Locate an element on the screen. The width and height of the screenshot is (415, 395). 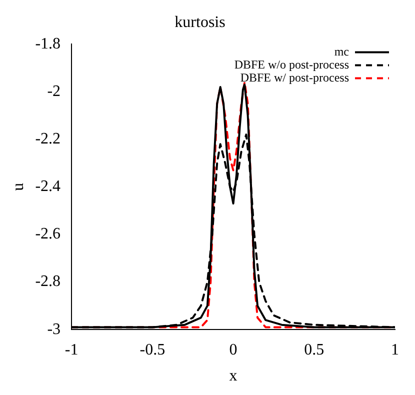
legend-label: DBFE w/o post-process is located at coordinates (292, 64).